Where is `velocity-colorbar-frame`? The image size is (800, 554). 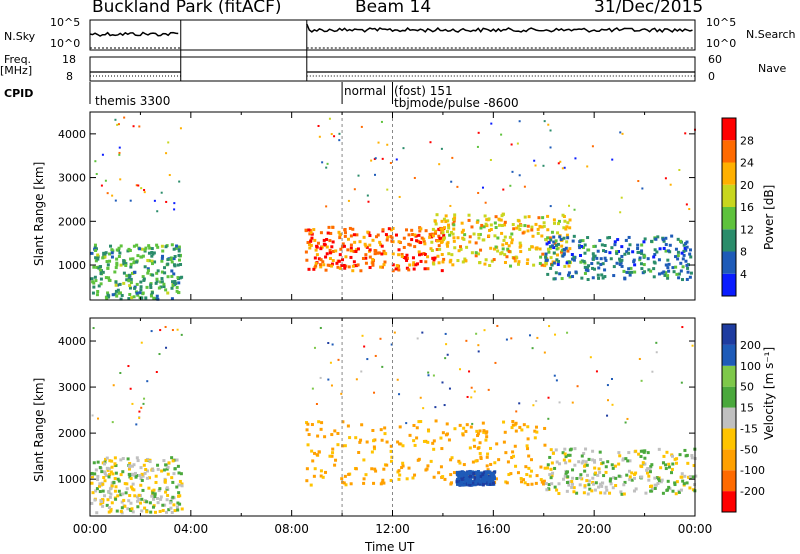
velocity-colorbar-frame is located at coordinates (729, 418).